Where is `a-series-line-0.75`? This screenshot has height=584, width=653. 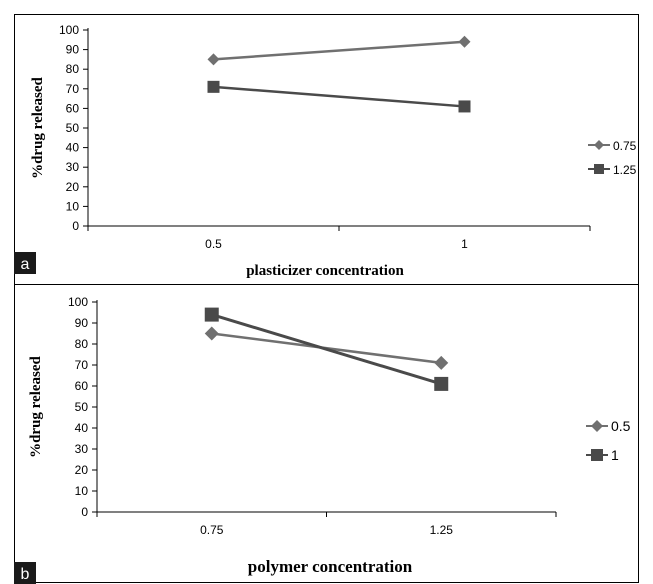
a-series-line-0.75 is located at coordinates (339, 50).